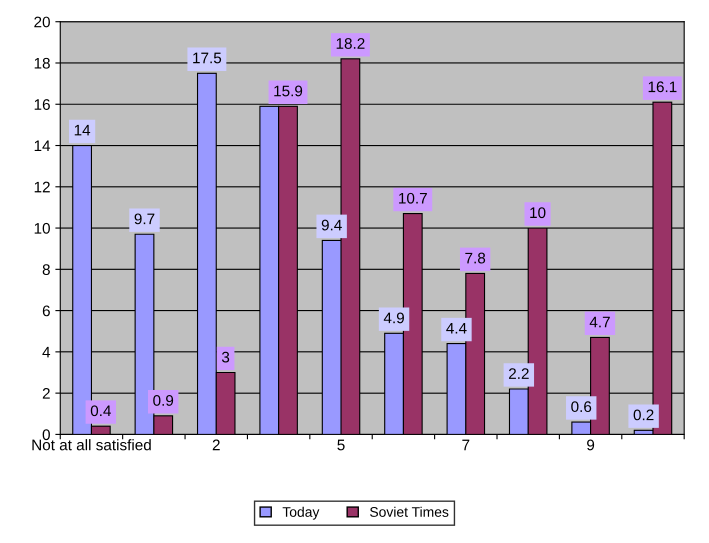 This screenshot has height=543, width=709. What do you see at coordinates (466, 445) in the screenshot?
I see `x-tick-label: 7` at bounding box center [466, 445].